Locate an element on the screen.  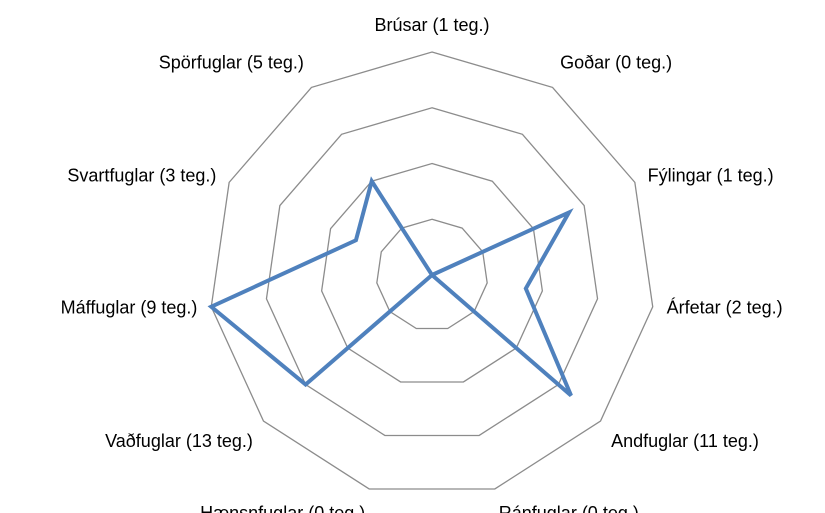
category-label: Brúsar (1 teg.) is located at coordinates (431, 25).